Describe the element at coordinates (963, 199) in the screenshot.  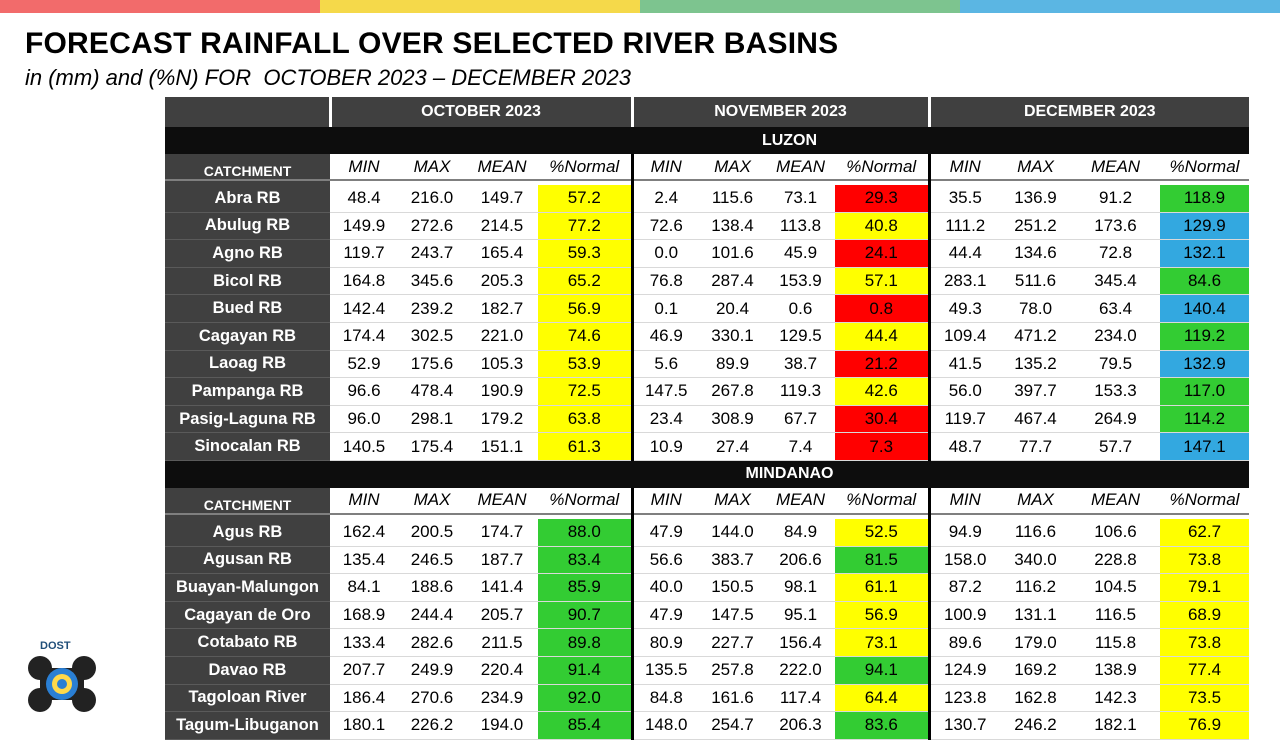
I see `value-cell: 35.5` at that location.